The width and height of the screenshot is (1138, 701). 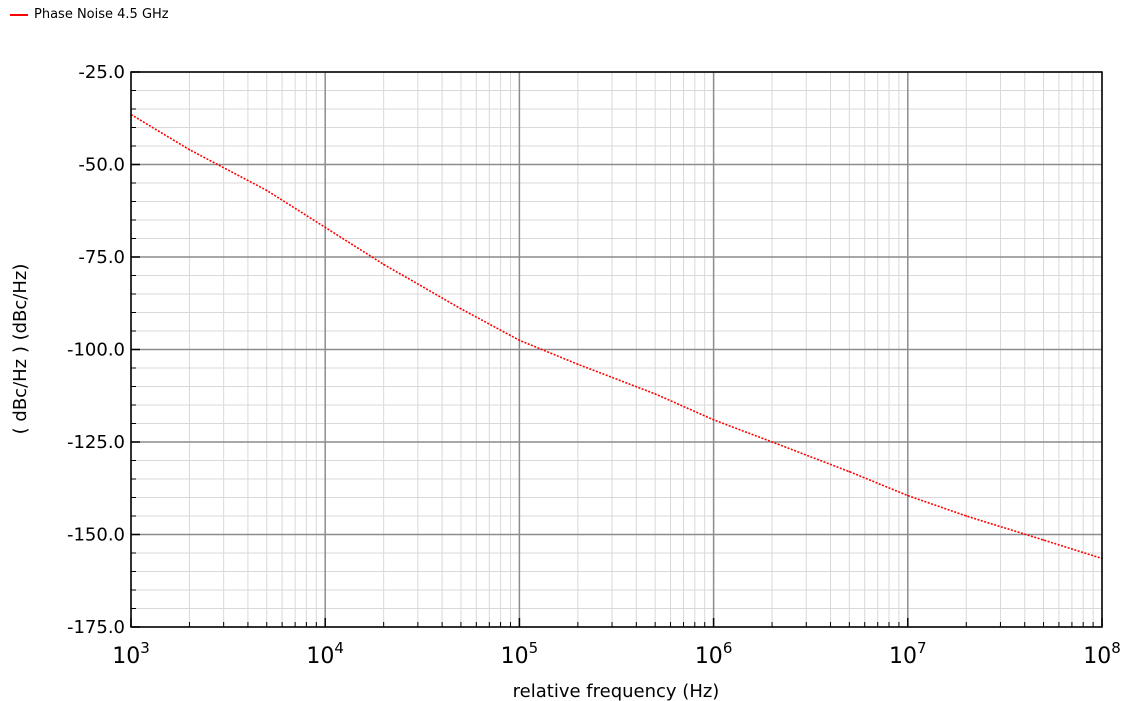 I want to click on y-tick-label: -150.0, so click(x=96, y=535).